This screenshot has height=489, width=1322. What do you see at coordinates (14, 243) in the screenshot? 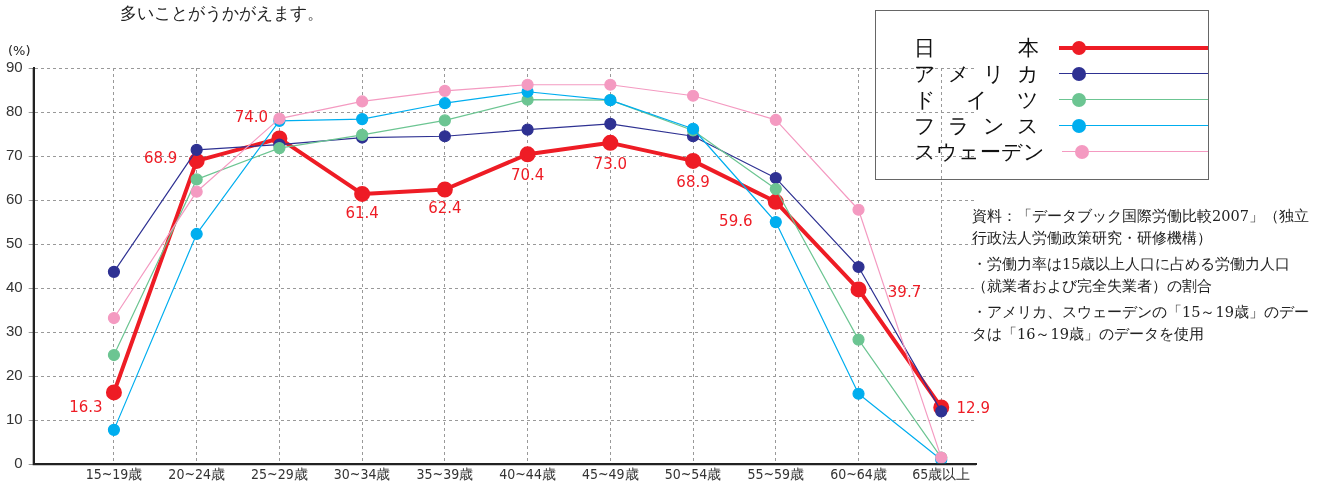
I see `y-tick-label: 50` at bounding box center [14, 243].